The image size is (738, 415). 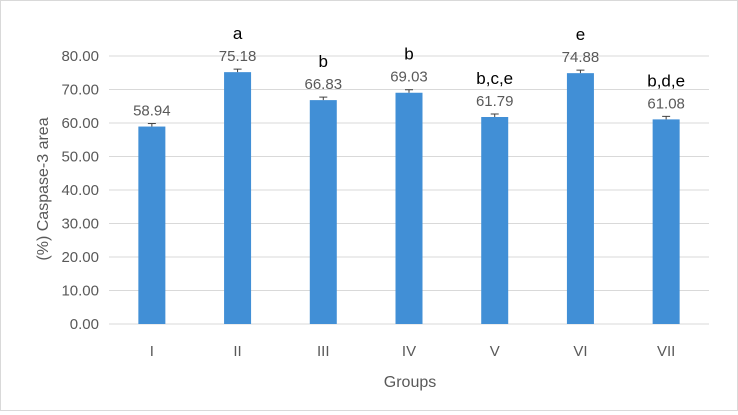 I want to click on x-tick-label: II, so click(x=237, y=351).